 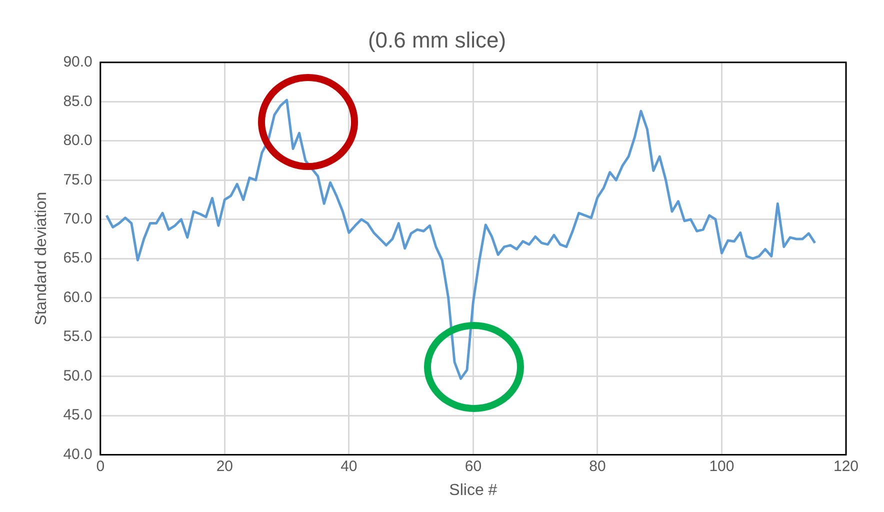 I want to click on chart-title: (0.6 mm slice), so click(x=437, y=39).